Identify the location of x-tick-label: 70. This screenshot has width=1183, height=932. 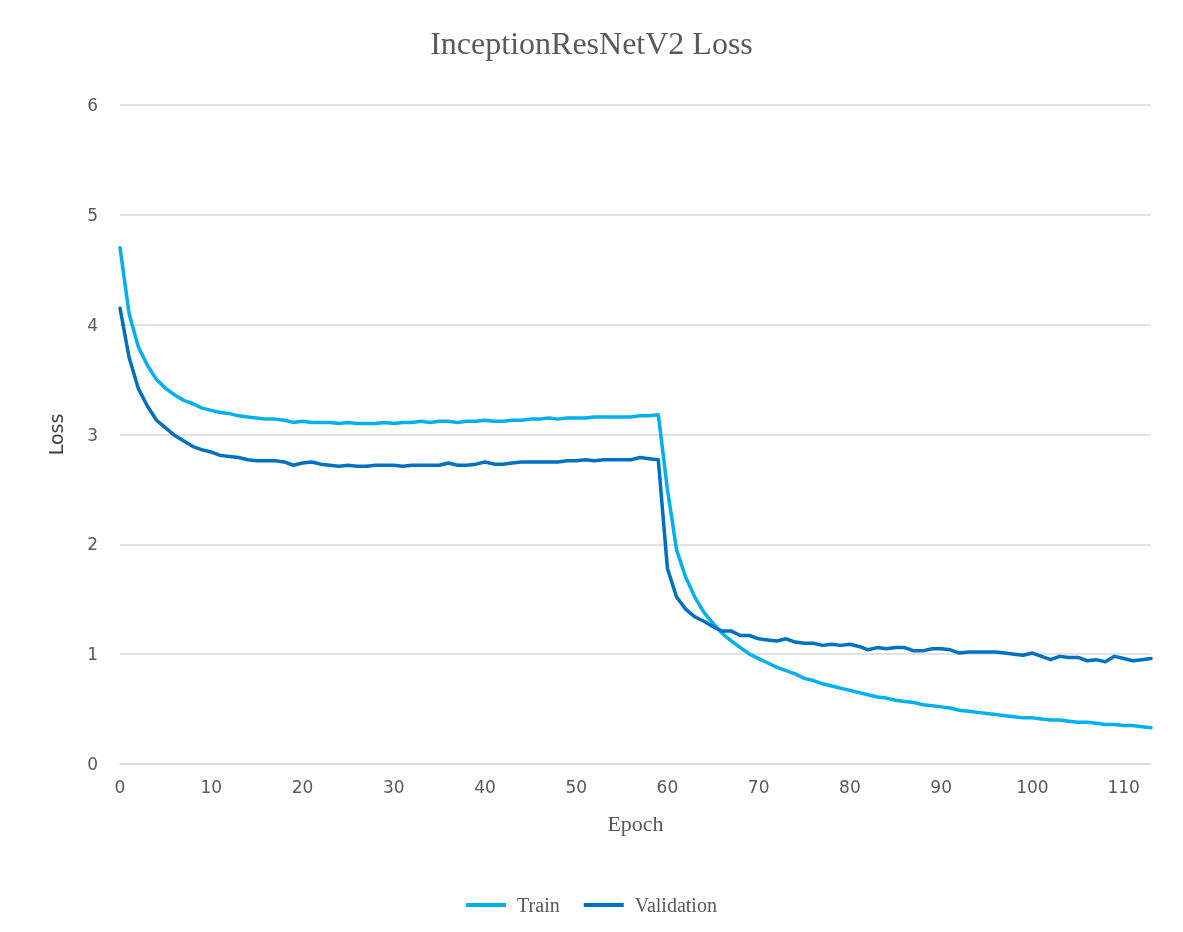
(758, 786).